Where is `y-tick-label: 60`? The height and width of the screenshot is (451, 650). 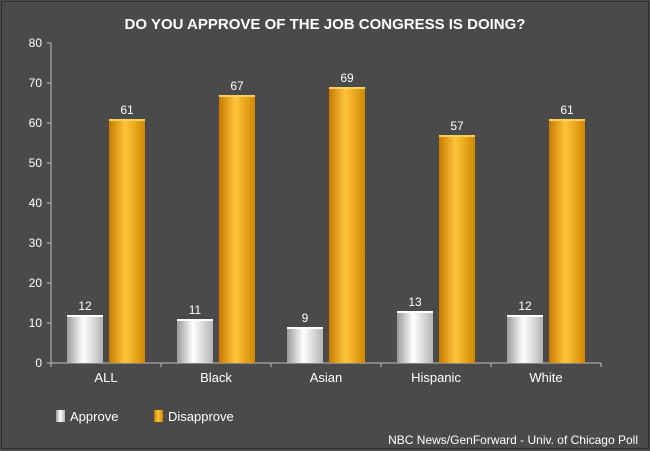 y-tick-label: 60 is located at coordinates (36, 123).